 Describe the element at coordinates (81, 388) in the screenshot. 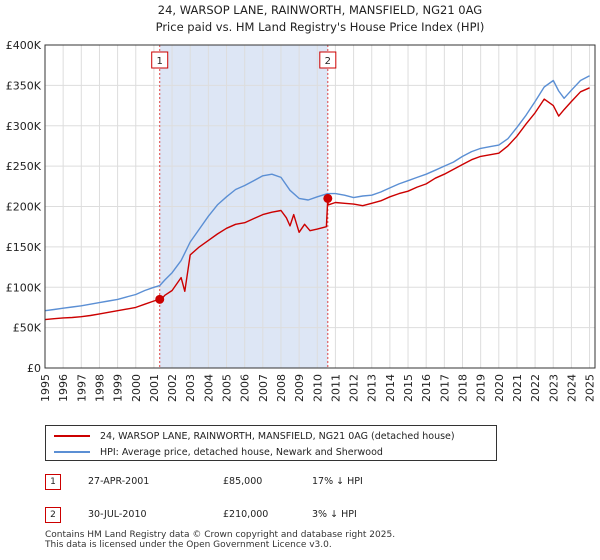

I see `x-tick-label: 1997` at that location.